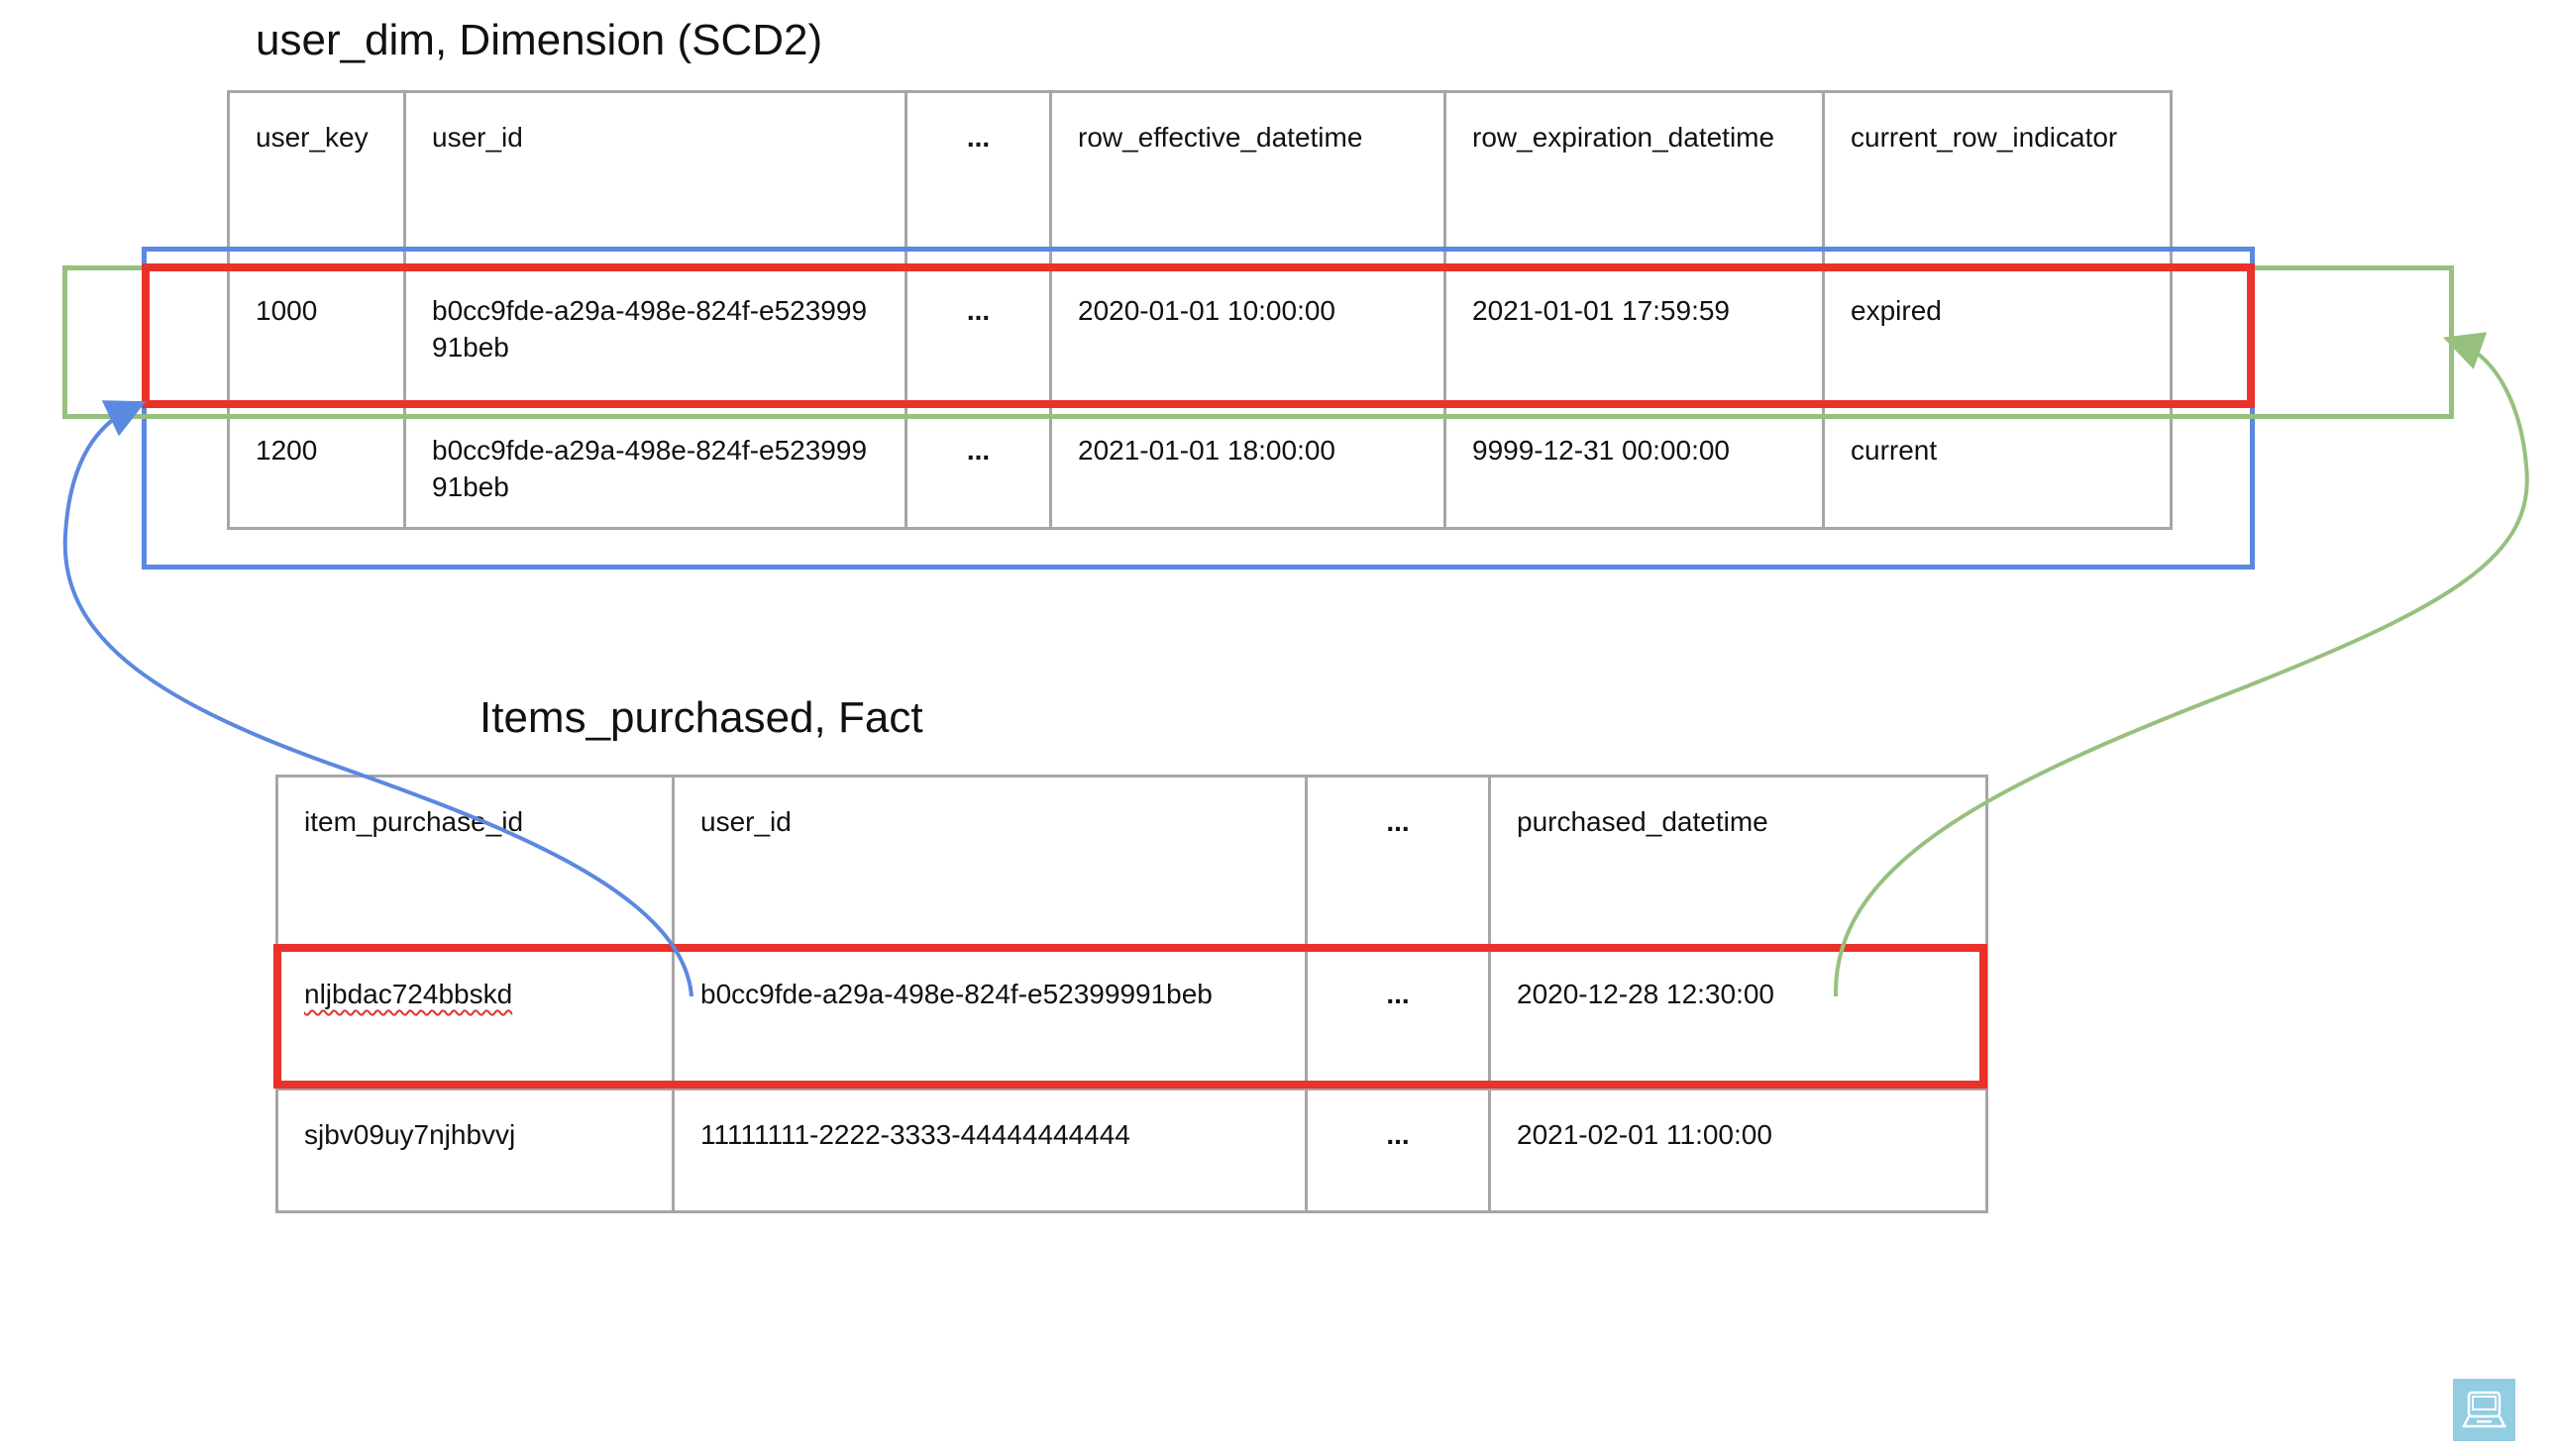 This screenshot has width=2554, height=1456. What do you see at coordinates (377, 698) in the screenshot?
I see `user-id-arrow` at bounding box center [377, 698].